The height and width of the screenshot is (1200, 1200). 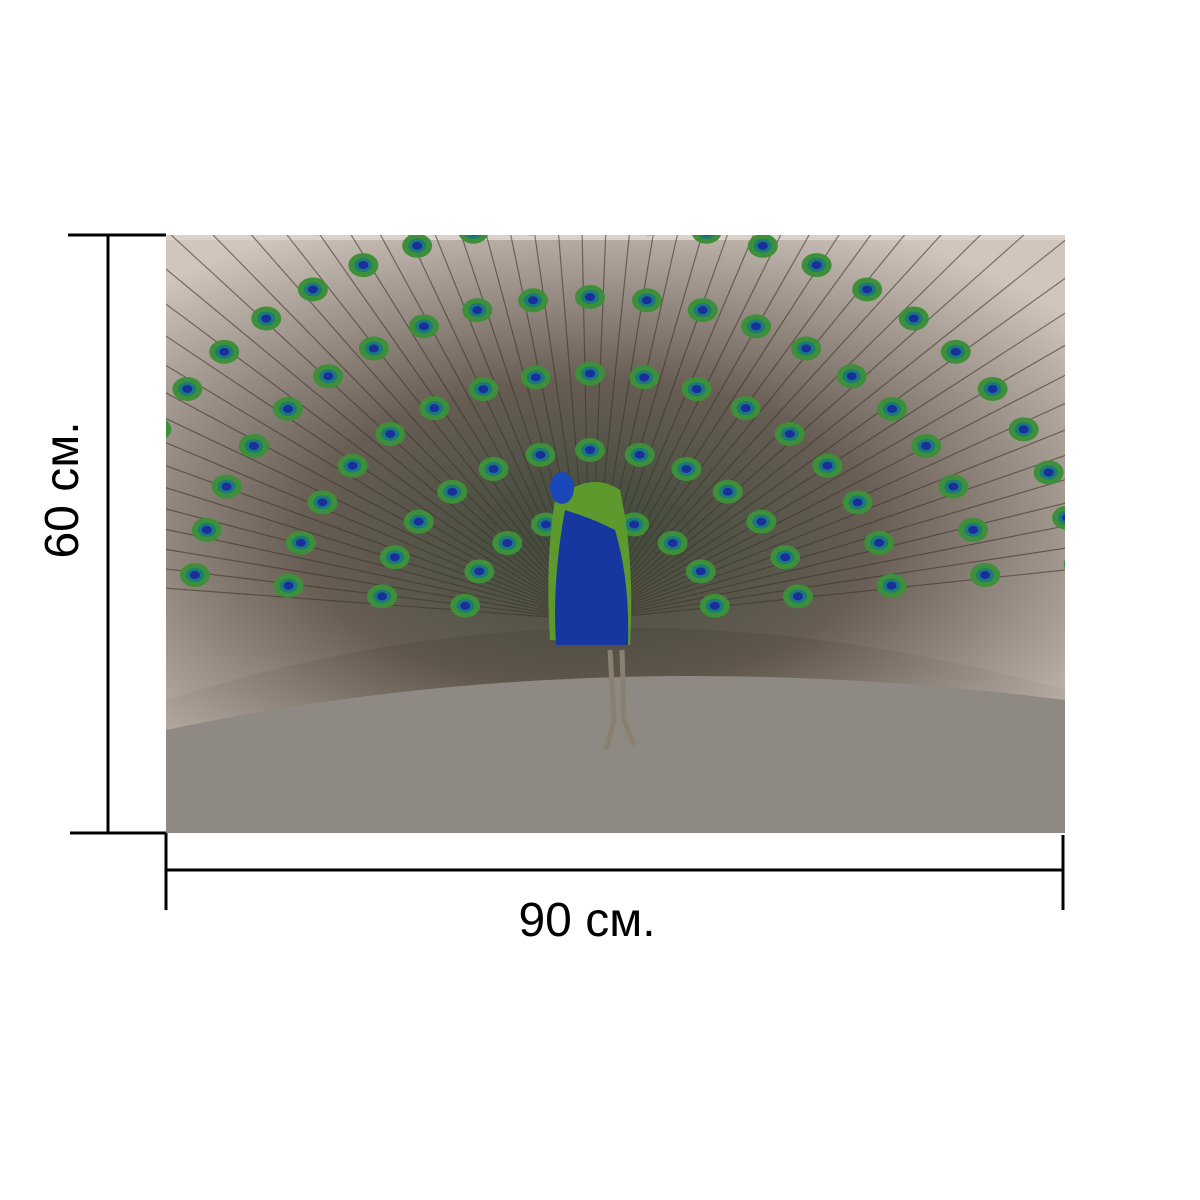 What do you see at coordinates (62, 489) in the screenshot?
I see `height-label: 60 см.` at bounding box center [62, 489].